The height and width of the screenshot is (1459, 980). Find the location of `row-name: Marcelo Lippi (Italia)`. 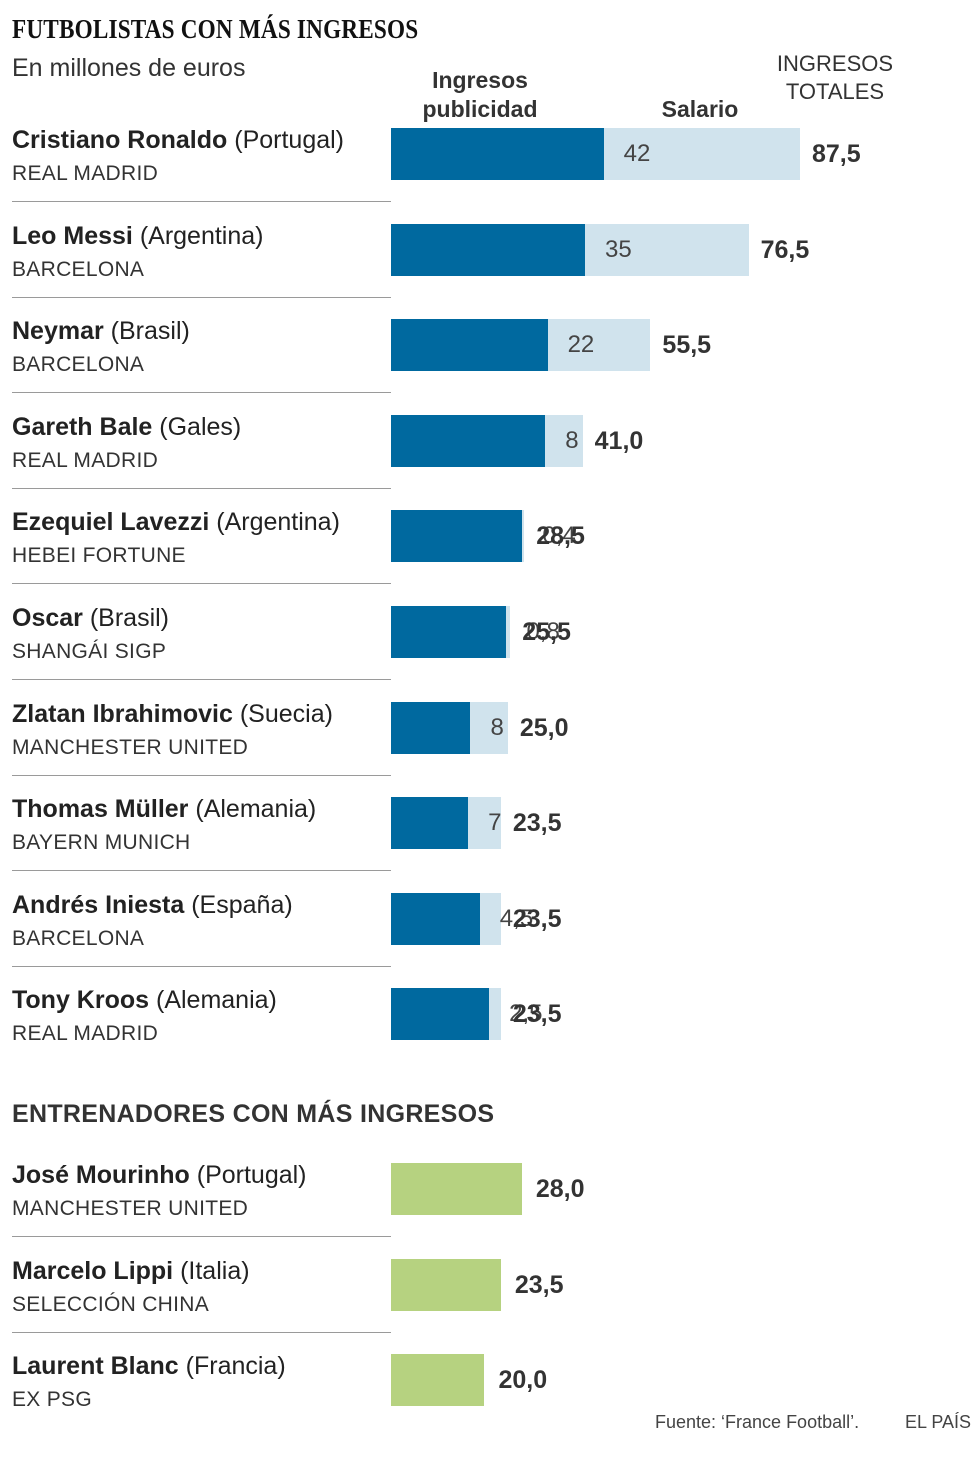

row-name: Marcelo Lippi (Italia) is located at coordinates (131, 1271).